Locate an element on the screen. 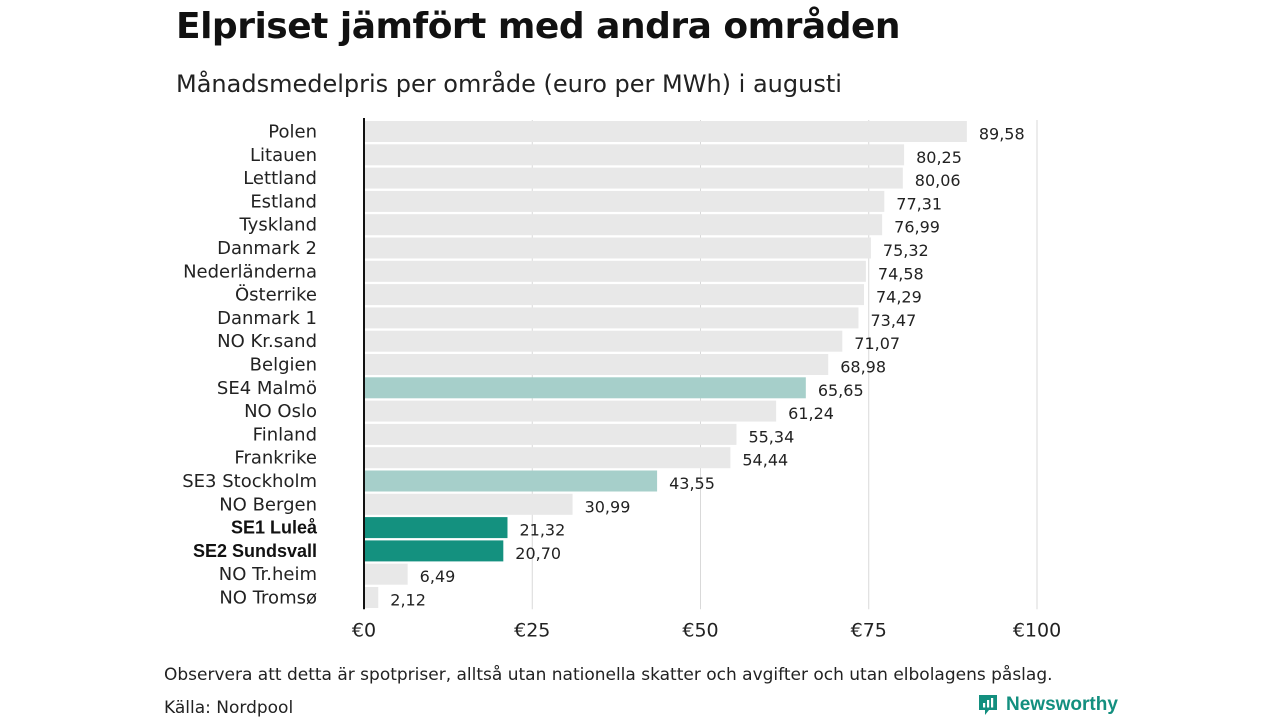  category-label: Nederländerna is located at coordinates (250, 271).